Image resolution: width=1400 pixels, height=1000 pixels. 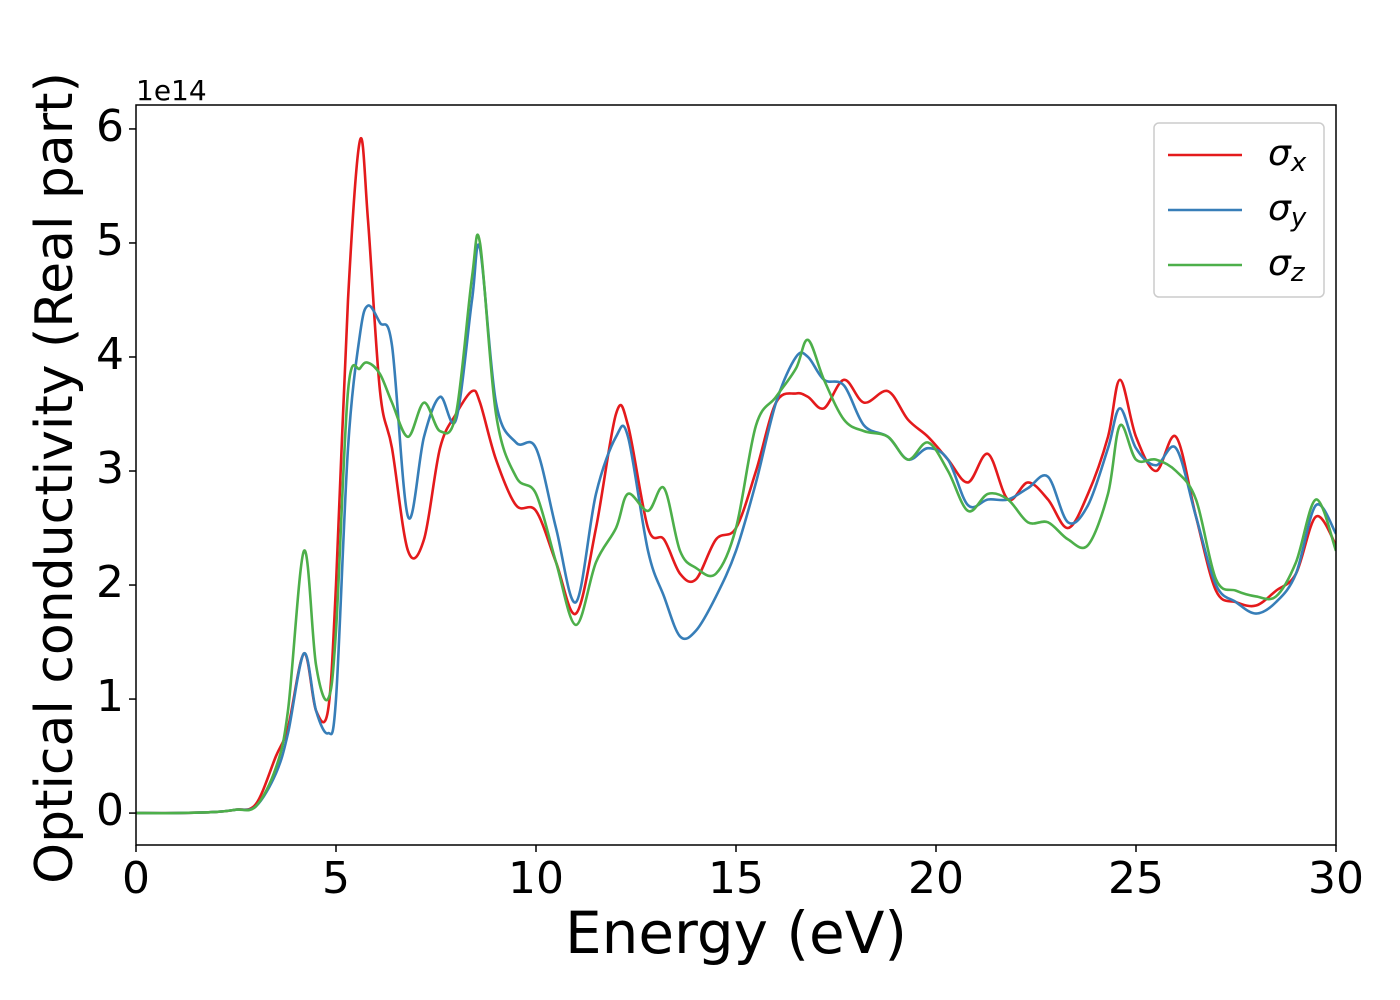 I want to click on y-tick-label: 3, so click(x=110, y=468).